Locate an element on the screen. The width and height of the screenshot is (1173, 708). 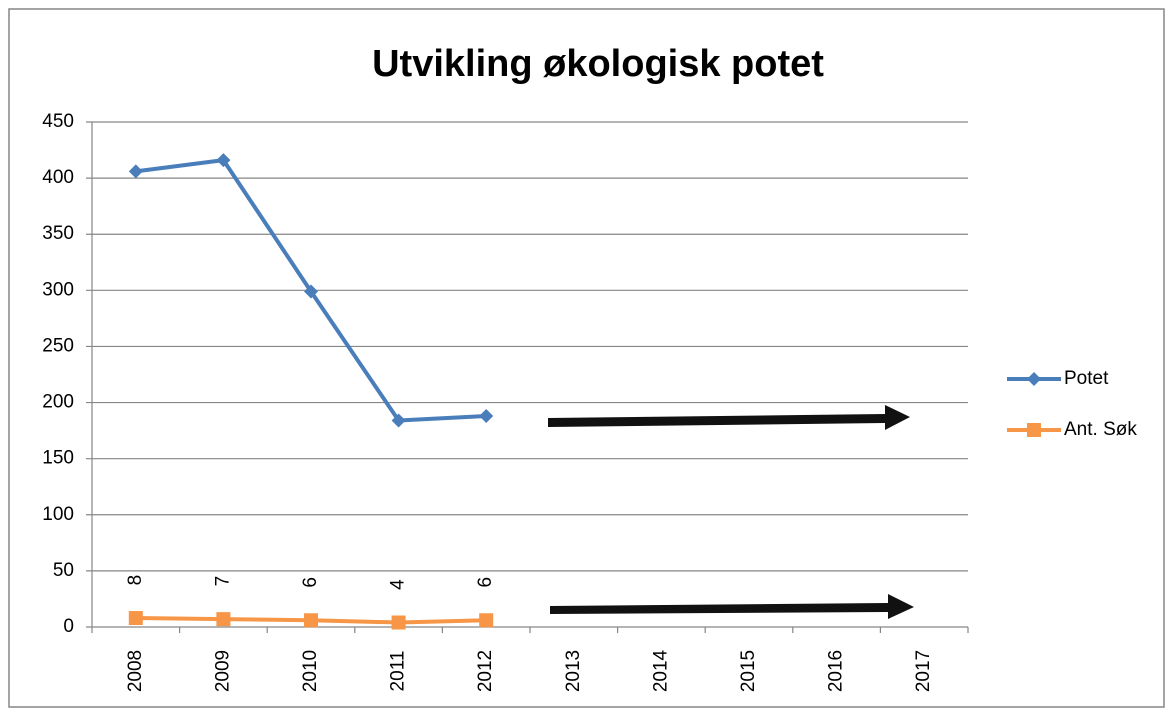
data-label: 7 is located at coordinates (222, 581).